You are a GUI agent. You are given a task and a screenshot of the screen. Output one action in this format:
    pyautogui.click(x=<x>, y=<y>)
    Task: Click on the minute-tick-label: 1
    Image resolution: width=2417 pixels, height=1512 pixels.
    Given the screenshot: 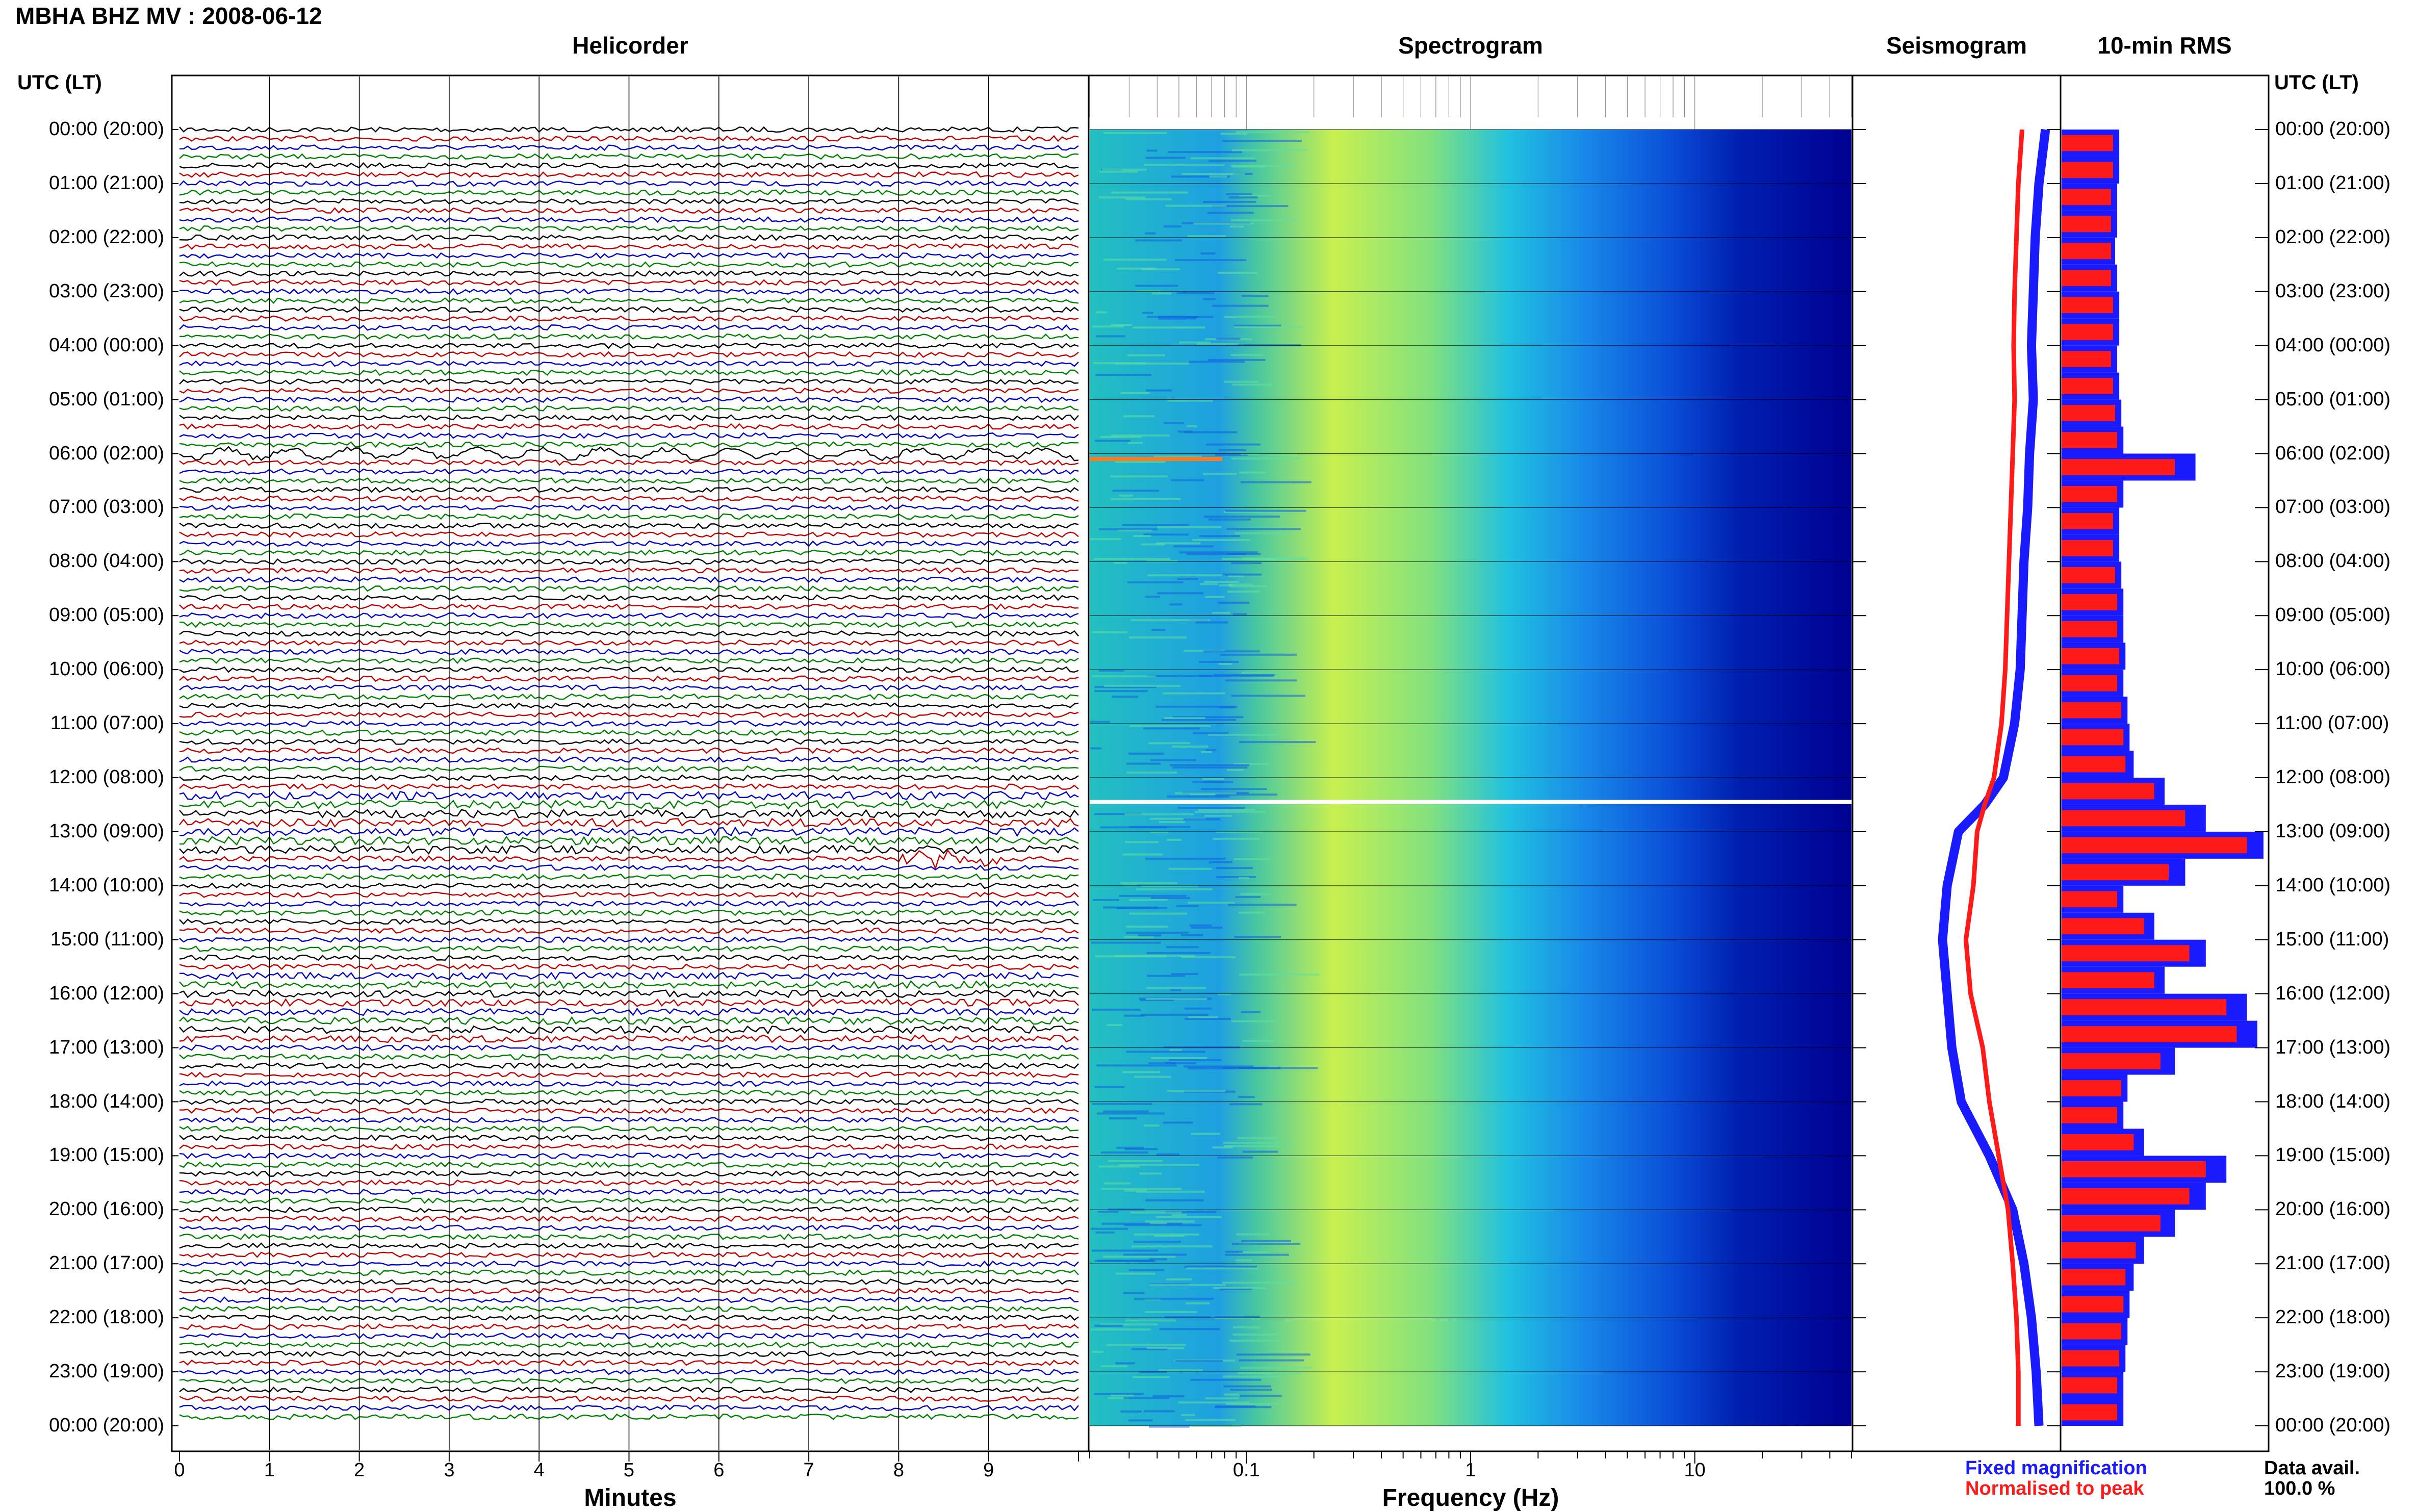 What is the action you would take?
    pyautogui.click(x=269, y=1470)
    